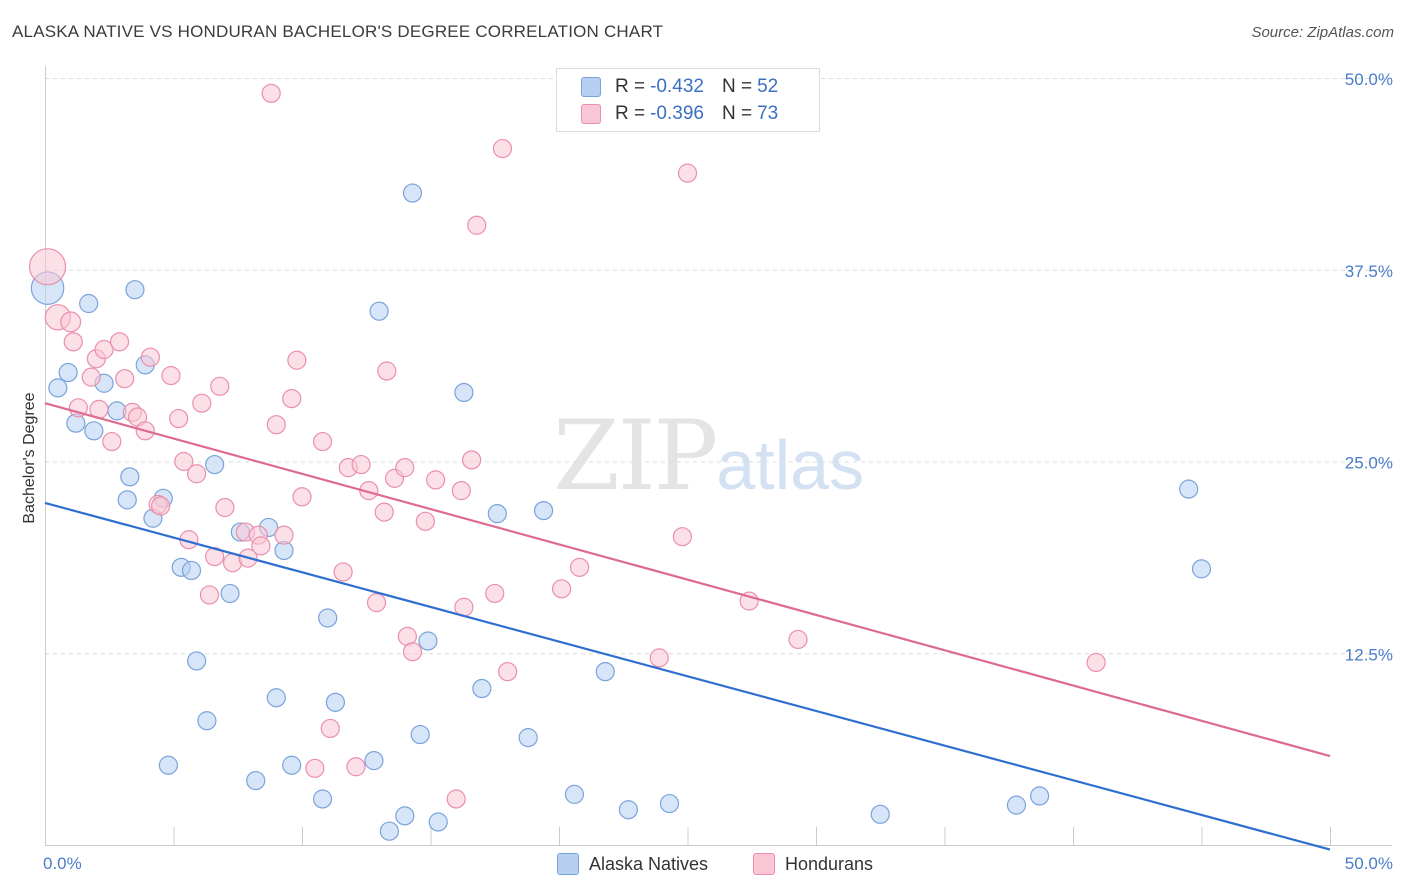 Image resolution: width=1406 pixels, height=892 pixels. I want to click on y-tick-label: 37.5%, so click(1369, 271).